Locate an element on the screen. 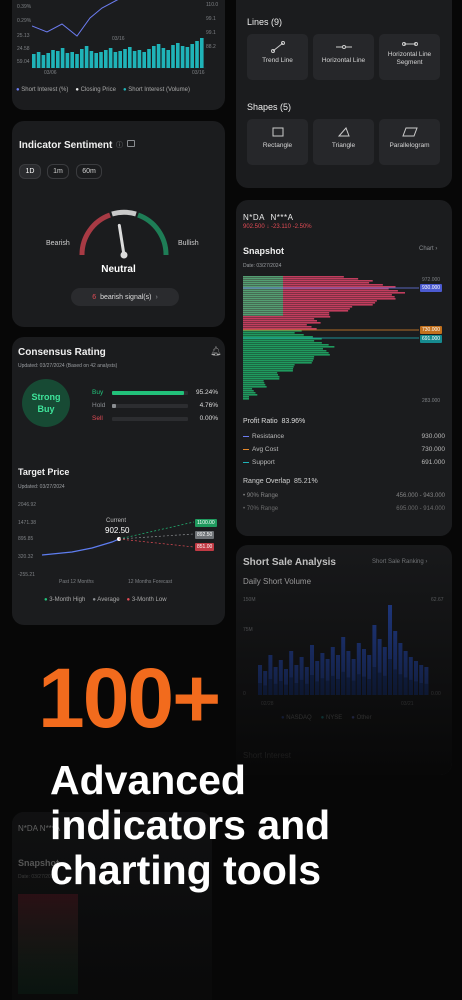  bell-icon: 🔔︎ is located at coordinates (216, 351).